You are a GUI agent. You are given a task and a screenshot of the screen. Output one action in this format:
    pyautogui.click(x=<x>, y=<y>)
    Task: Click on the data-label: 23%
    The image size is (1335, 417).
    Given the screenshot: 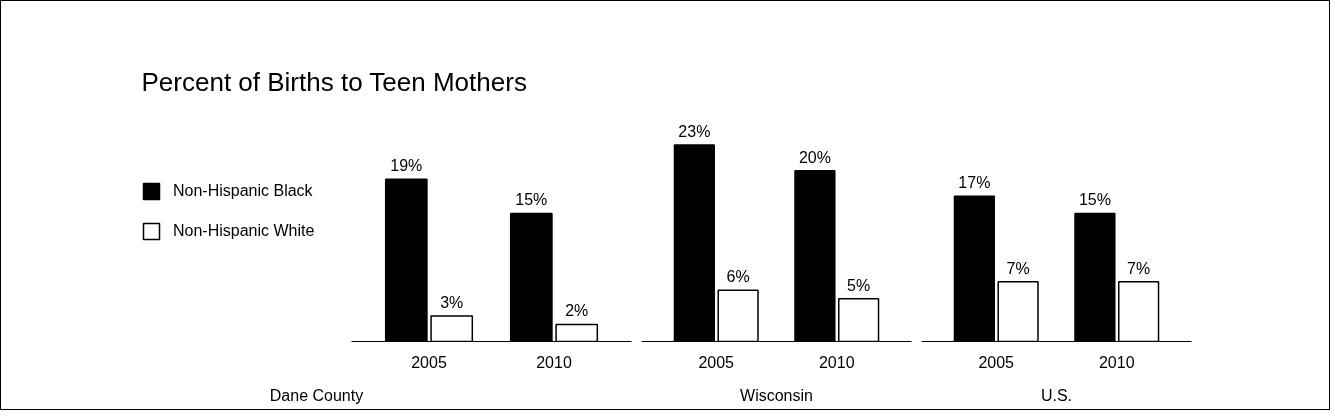 What is the action you would take?
    pyautogui.click(x=694, y=132)
    